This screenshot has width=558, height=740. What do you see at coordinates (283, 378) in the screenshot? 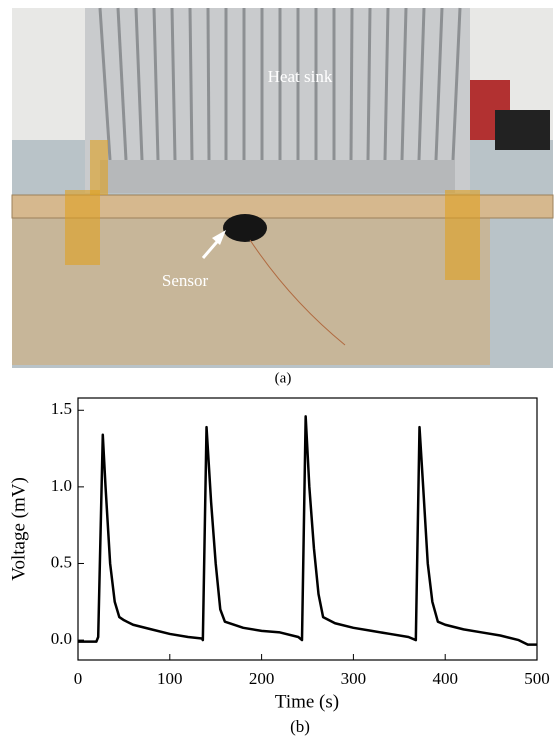
I see `caption: (a)` at bounding box center [283, 378].